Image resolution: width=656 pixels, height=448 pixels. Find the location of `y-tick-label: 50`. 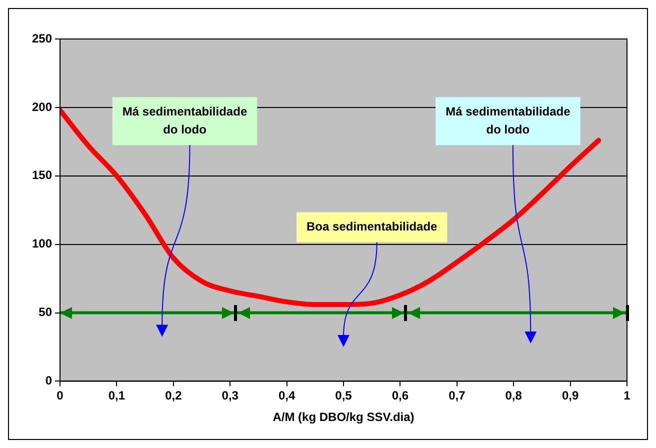

y-tick-label: 50 is located at coordinates (45, 312).